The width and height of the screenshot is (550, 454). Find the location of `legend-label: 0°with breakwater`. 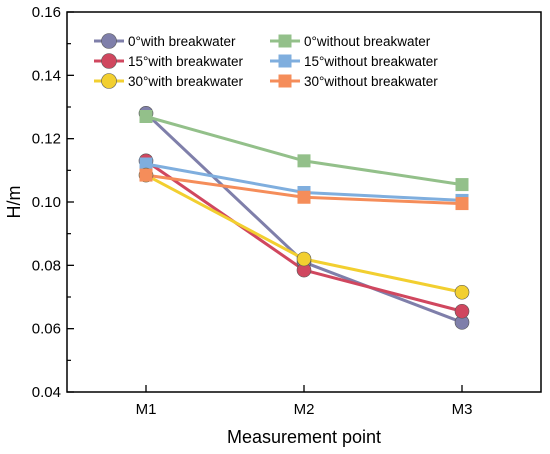

legend-label: 0°with breakwater is located at coordinates (182, 41).